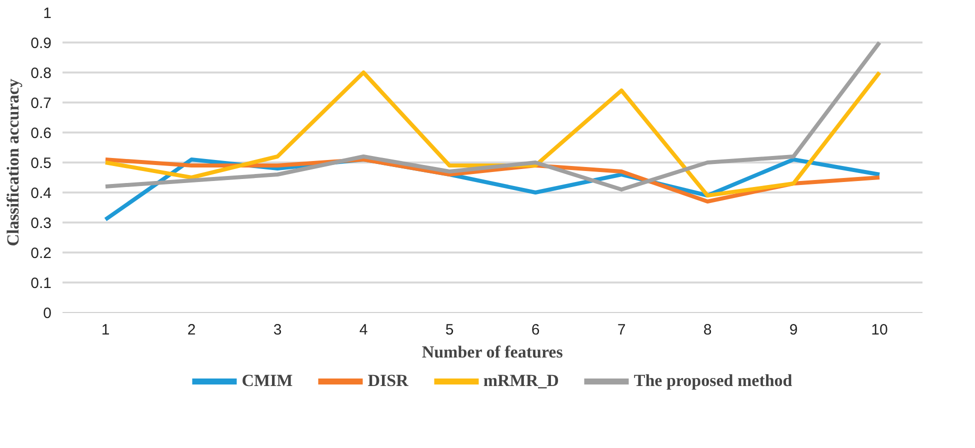 This screenshot has width=975, height=448. I want to click on x-tick-label: 1, so click(105, 330).